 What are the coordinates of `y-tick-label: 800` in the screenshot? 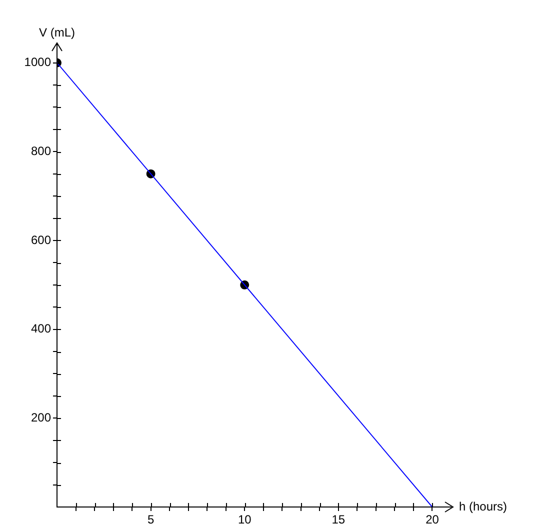 It's located at (41, 151).